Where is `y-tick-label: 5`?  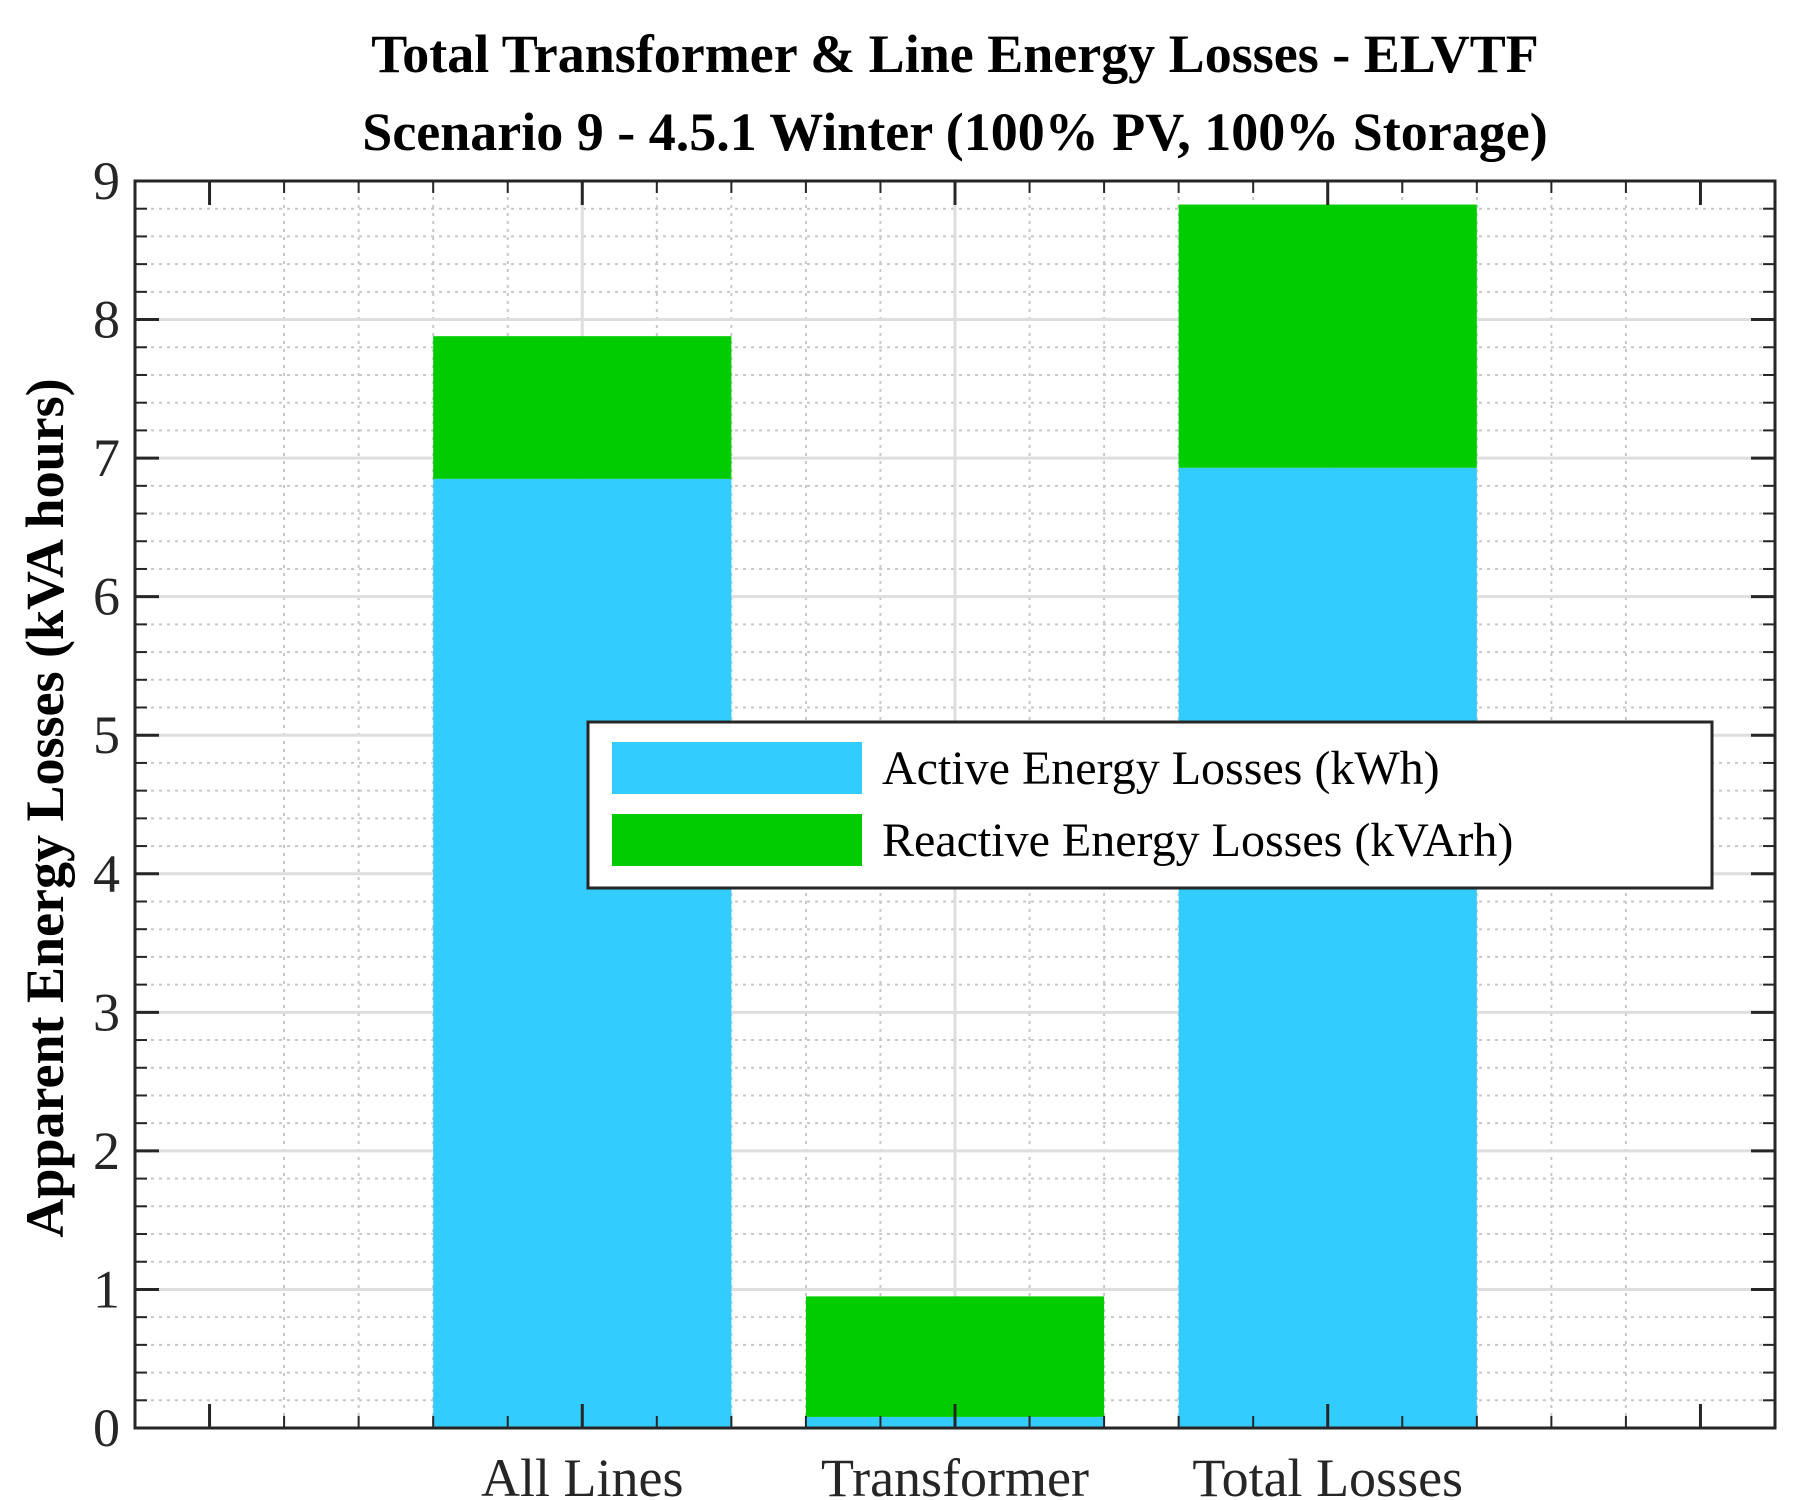 y-tick-label: 5 is located at coordinates (106, 735).